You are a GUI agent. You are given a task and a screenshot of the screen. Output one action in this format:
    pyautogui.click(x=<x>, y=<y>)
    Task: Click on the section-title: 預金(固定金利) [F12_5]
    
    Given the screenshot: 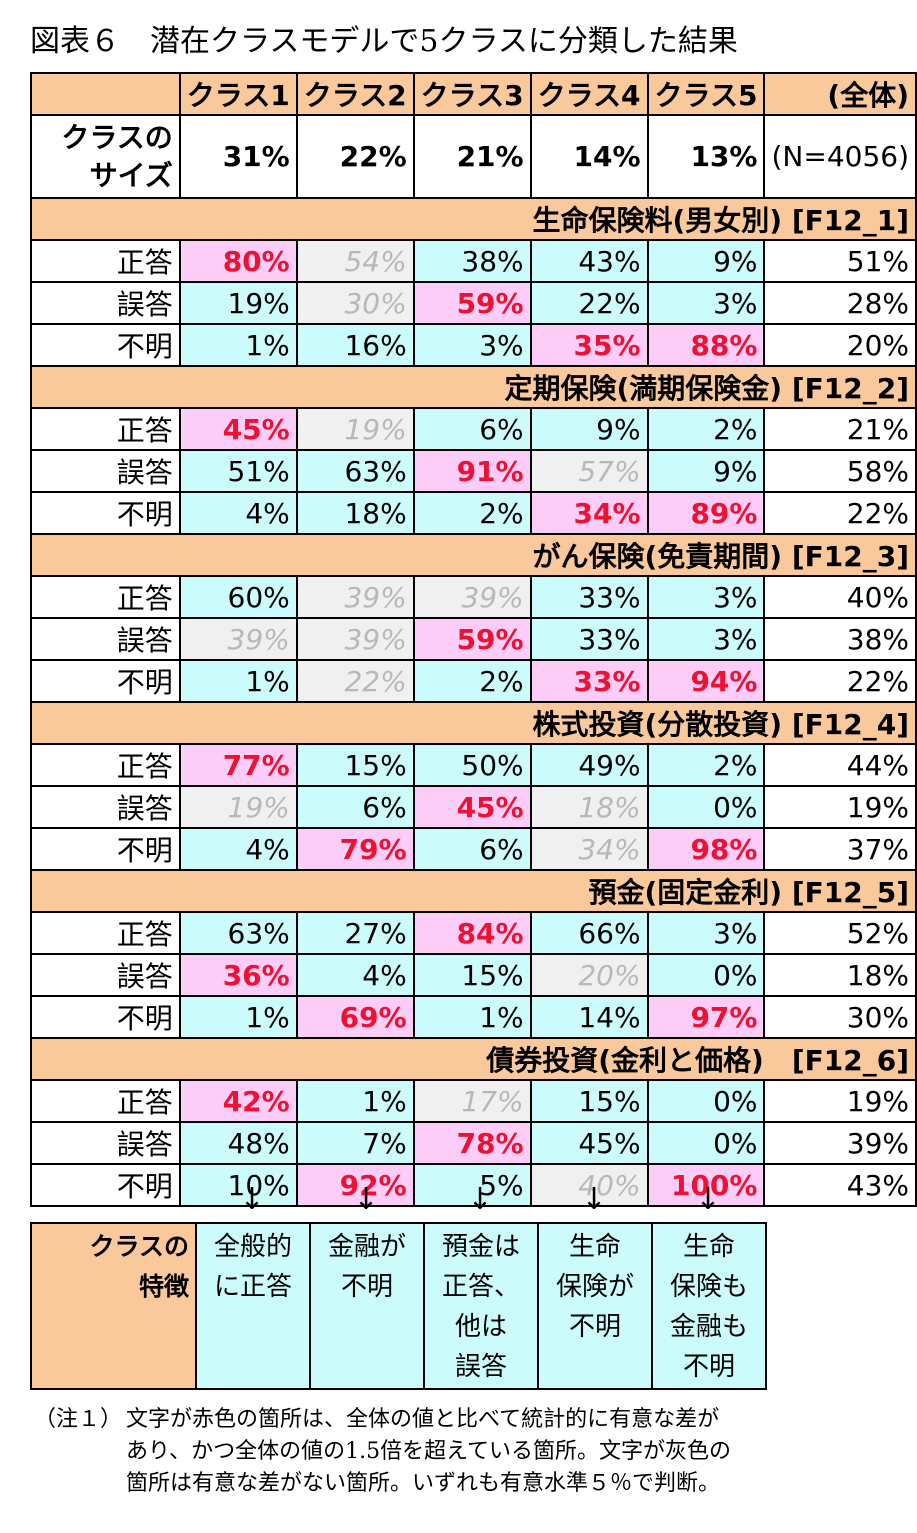 What is the action you would take?
    pyautogui.click(x=473, y=891)
    